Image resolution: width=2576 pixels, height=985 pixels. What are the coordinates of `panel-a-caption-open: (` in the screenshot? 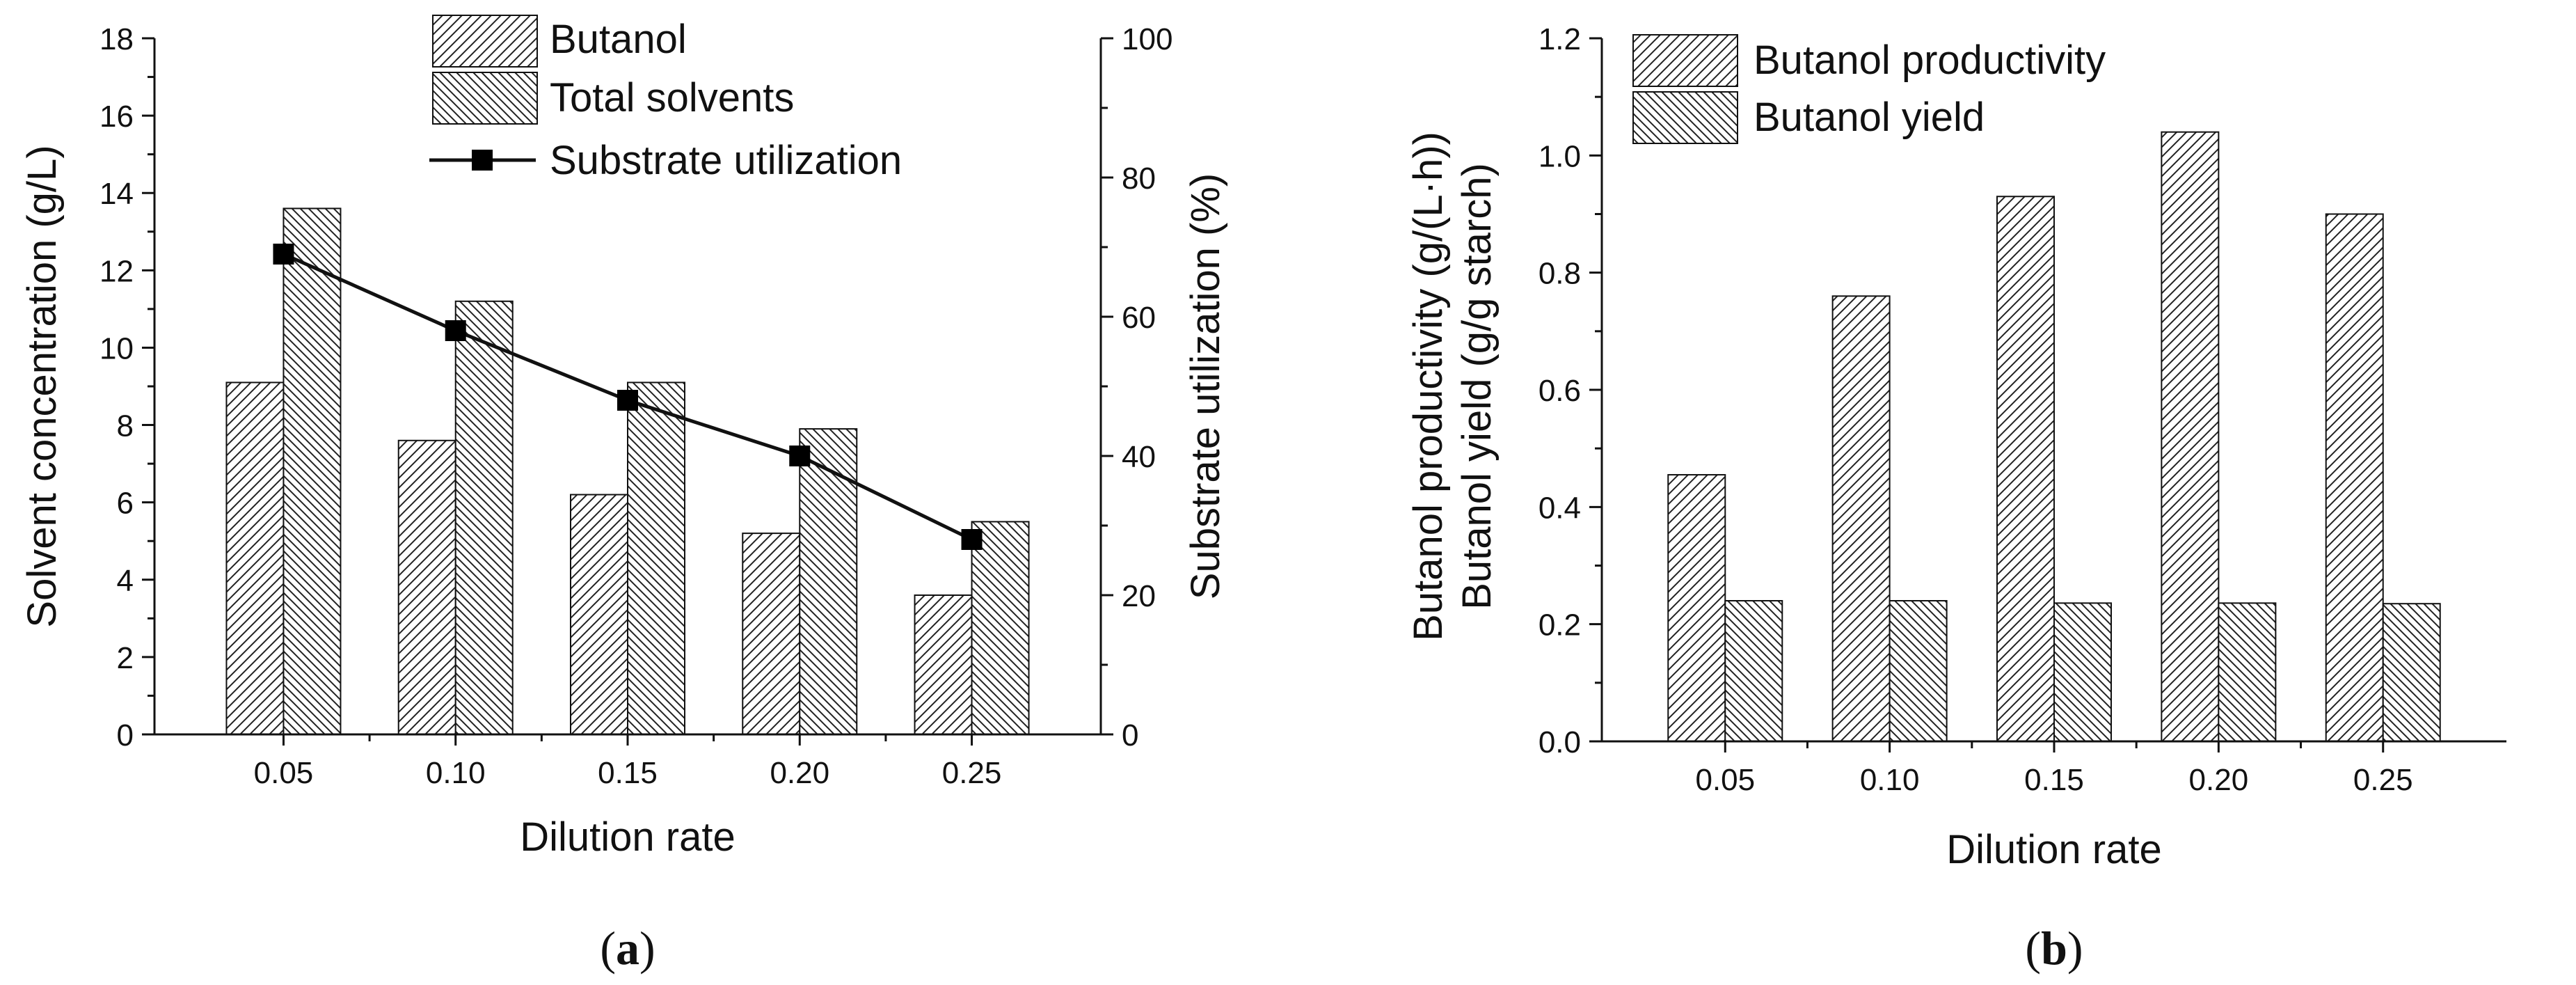 It's located at (608, 948).